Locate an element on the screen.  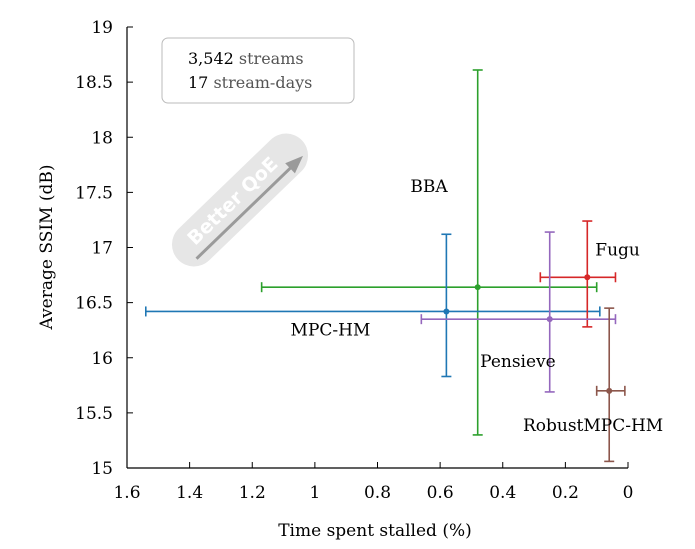
x-tick-label: 0.8 is located at coordinates (377, 493).